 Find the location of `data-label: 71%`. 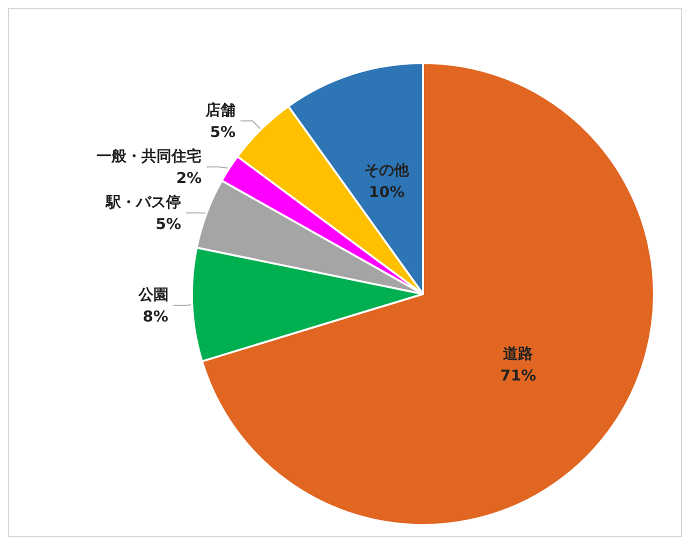

data-label: 71% is located at coordinates (518, 375).